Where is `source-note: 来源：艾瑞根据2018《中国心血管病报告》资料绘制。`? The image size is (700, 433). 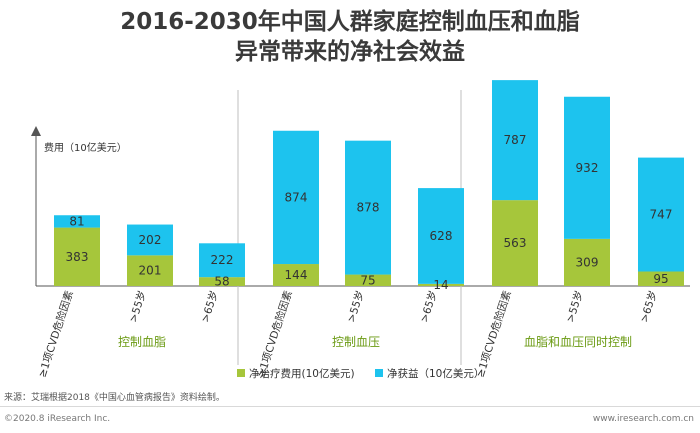 source-note: 来源：艾瑞根据2018《中国心血管病报告》资料绘制。 is located at coordinates (114, 398).